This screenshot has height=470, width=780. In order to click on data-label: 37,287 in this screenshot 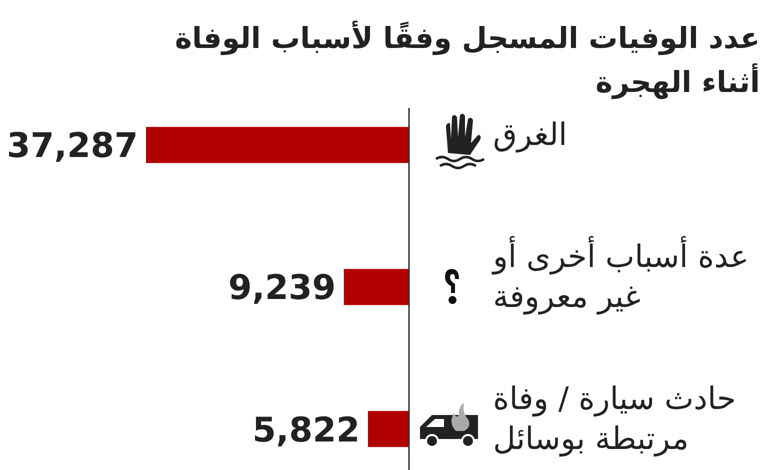, I will do `click(72, 146)`.